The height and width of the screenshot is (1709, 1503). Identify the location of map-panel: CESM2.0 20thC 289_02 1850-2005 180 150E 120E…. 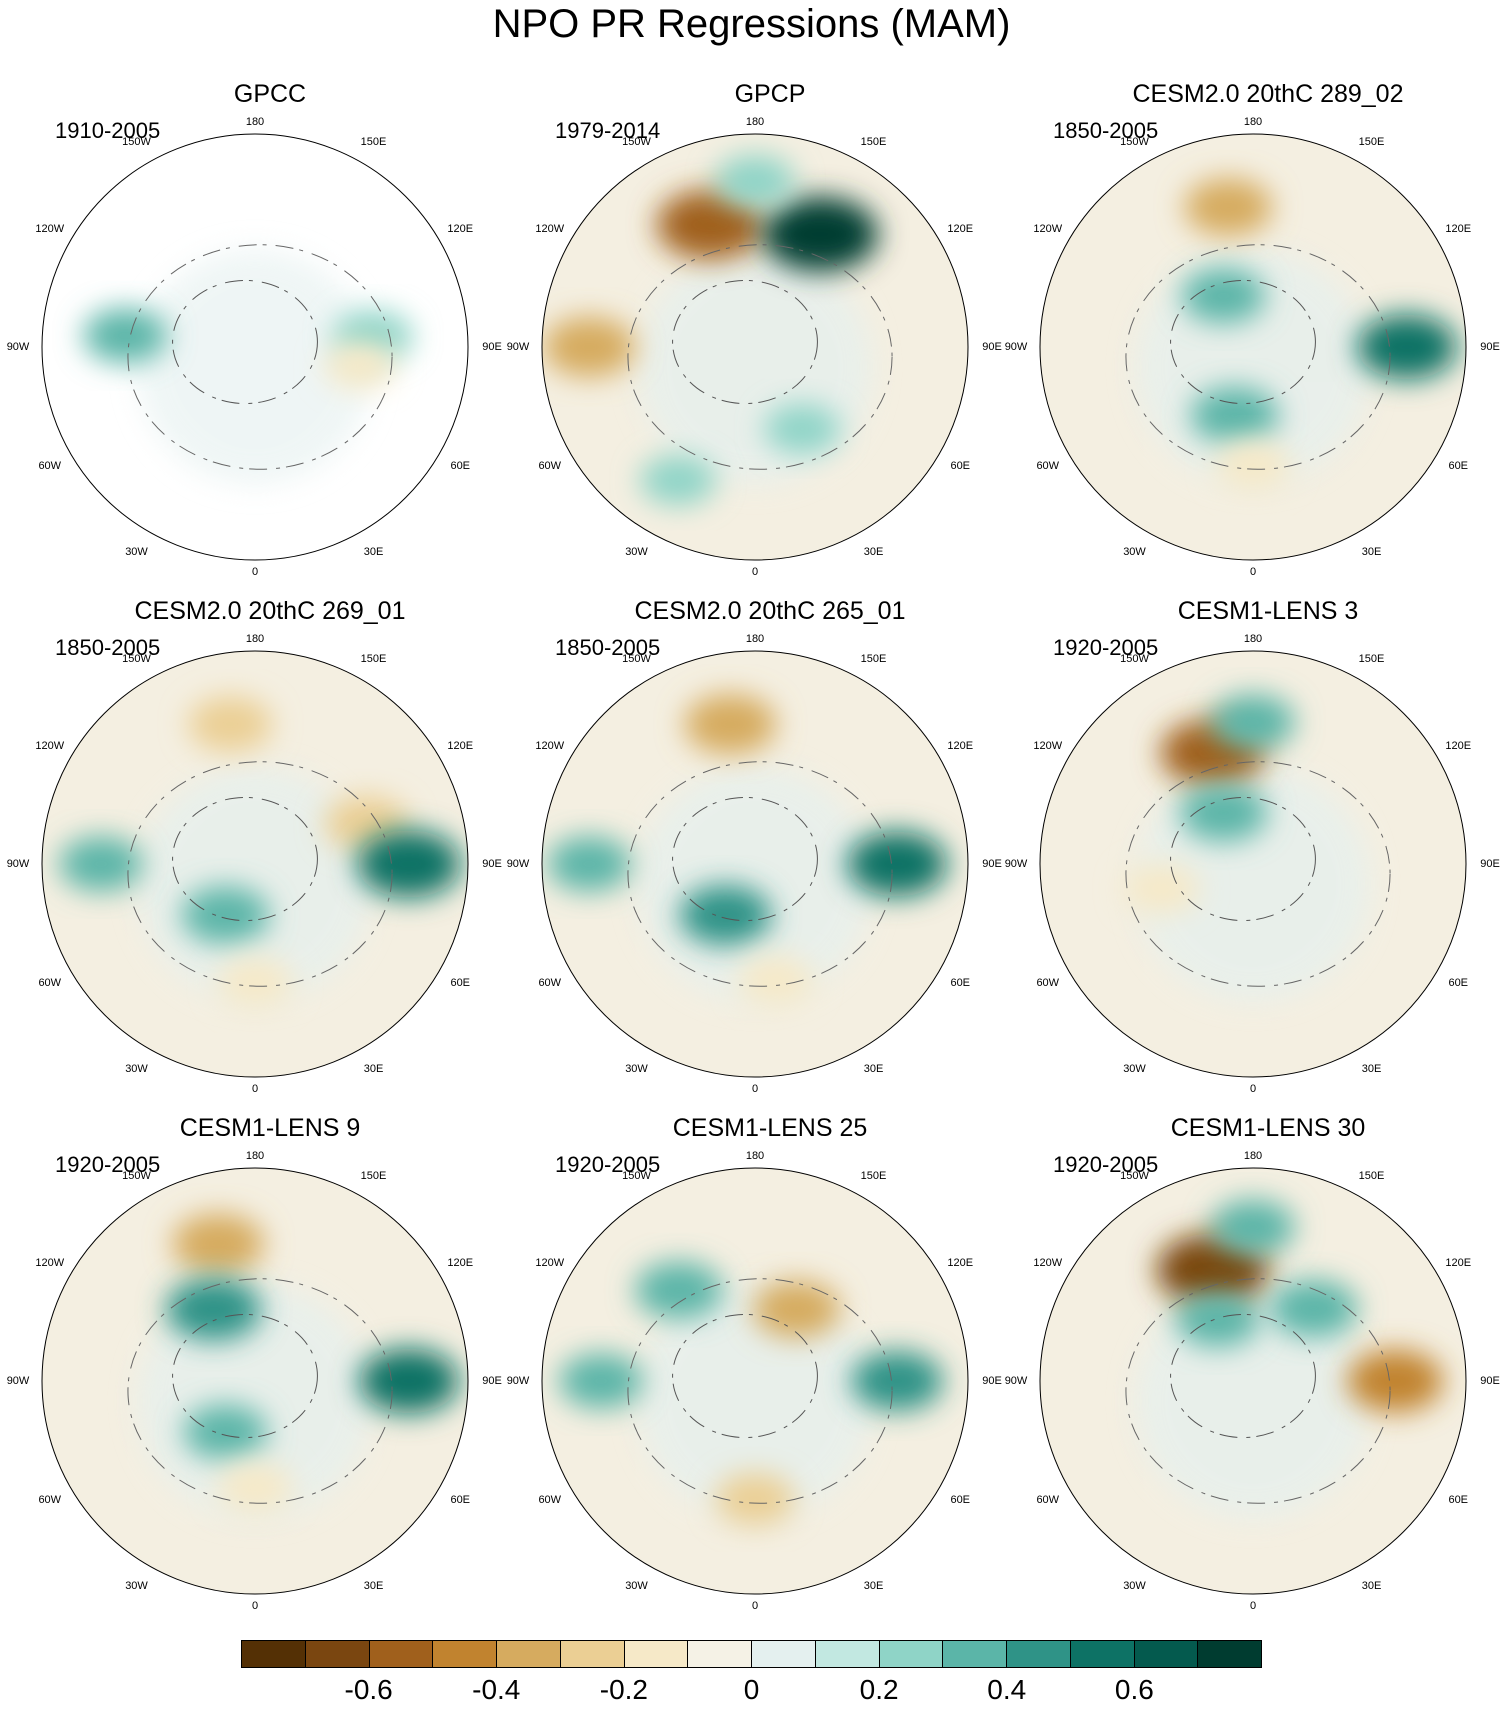
(1254, 340).